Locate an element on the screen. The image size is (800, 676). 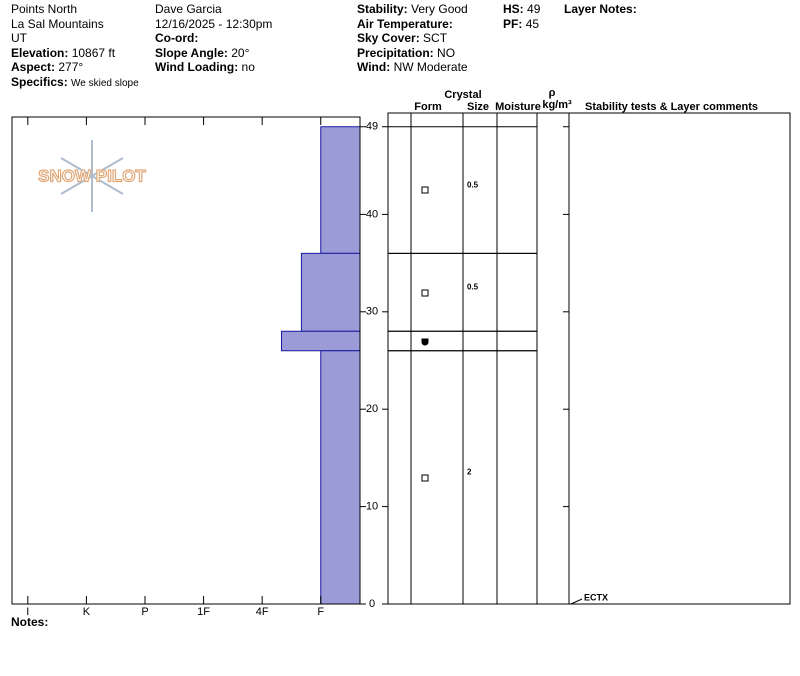
header-field: Wind: NW Moderate is located at coordinates (412, 67).